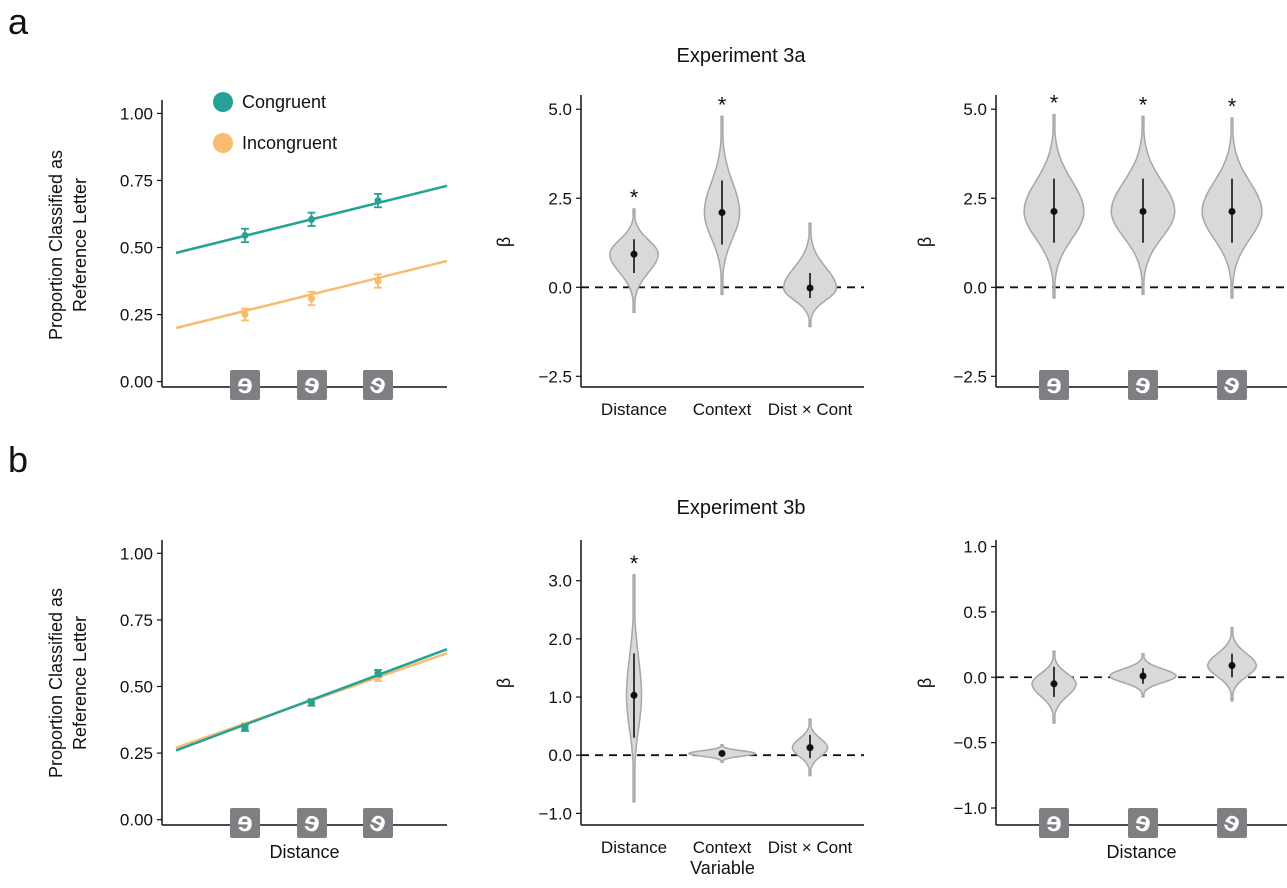 The width and height of the screenshot is (1287, 888). Describe the element at coordinates (223, 102) in the screenshot. I see `legend-congruent-marker` at that location.